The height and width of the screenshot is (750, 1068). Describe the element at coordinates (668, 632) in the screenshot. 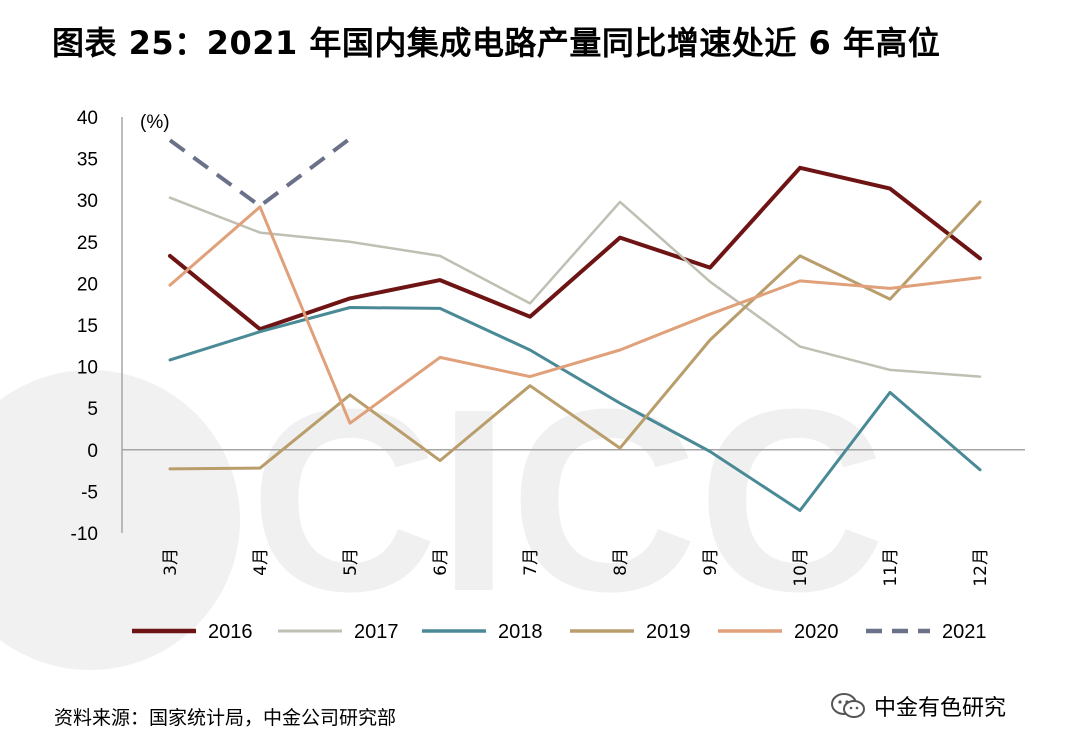

I see `legend-label-2019: 2019` at that location.